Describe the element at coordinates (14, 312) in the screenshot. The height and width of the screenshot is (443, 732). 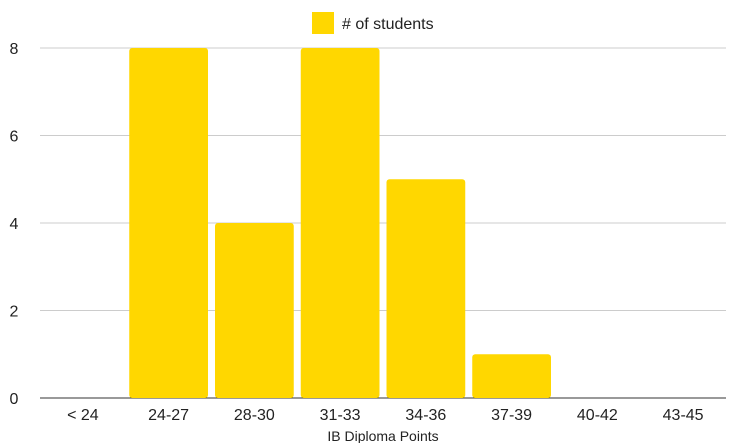
I see `y-tick-label: 2` at that location.